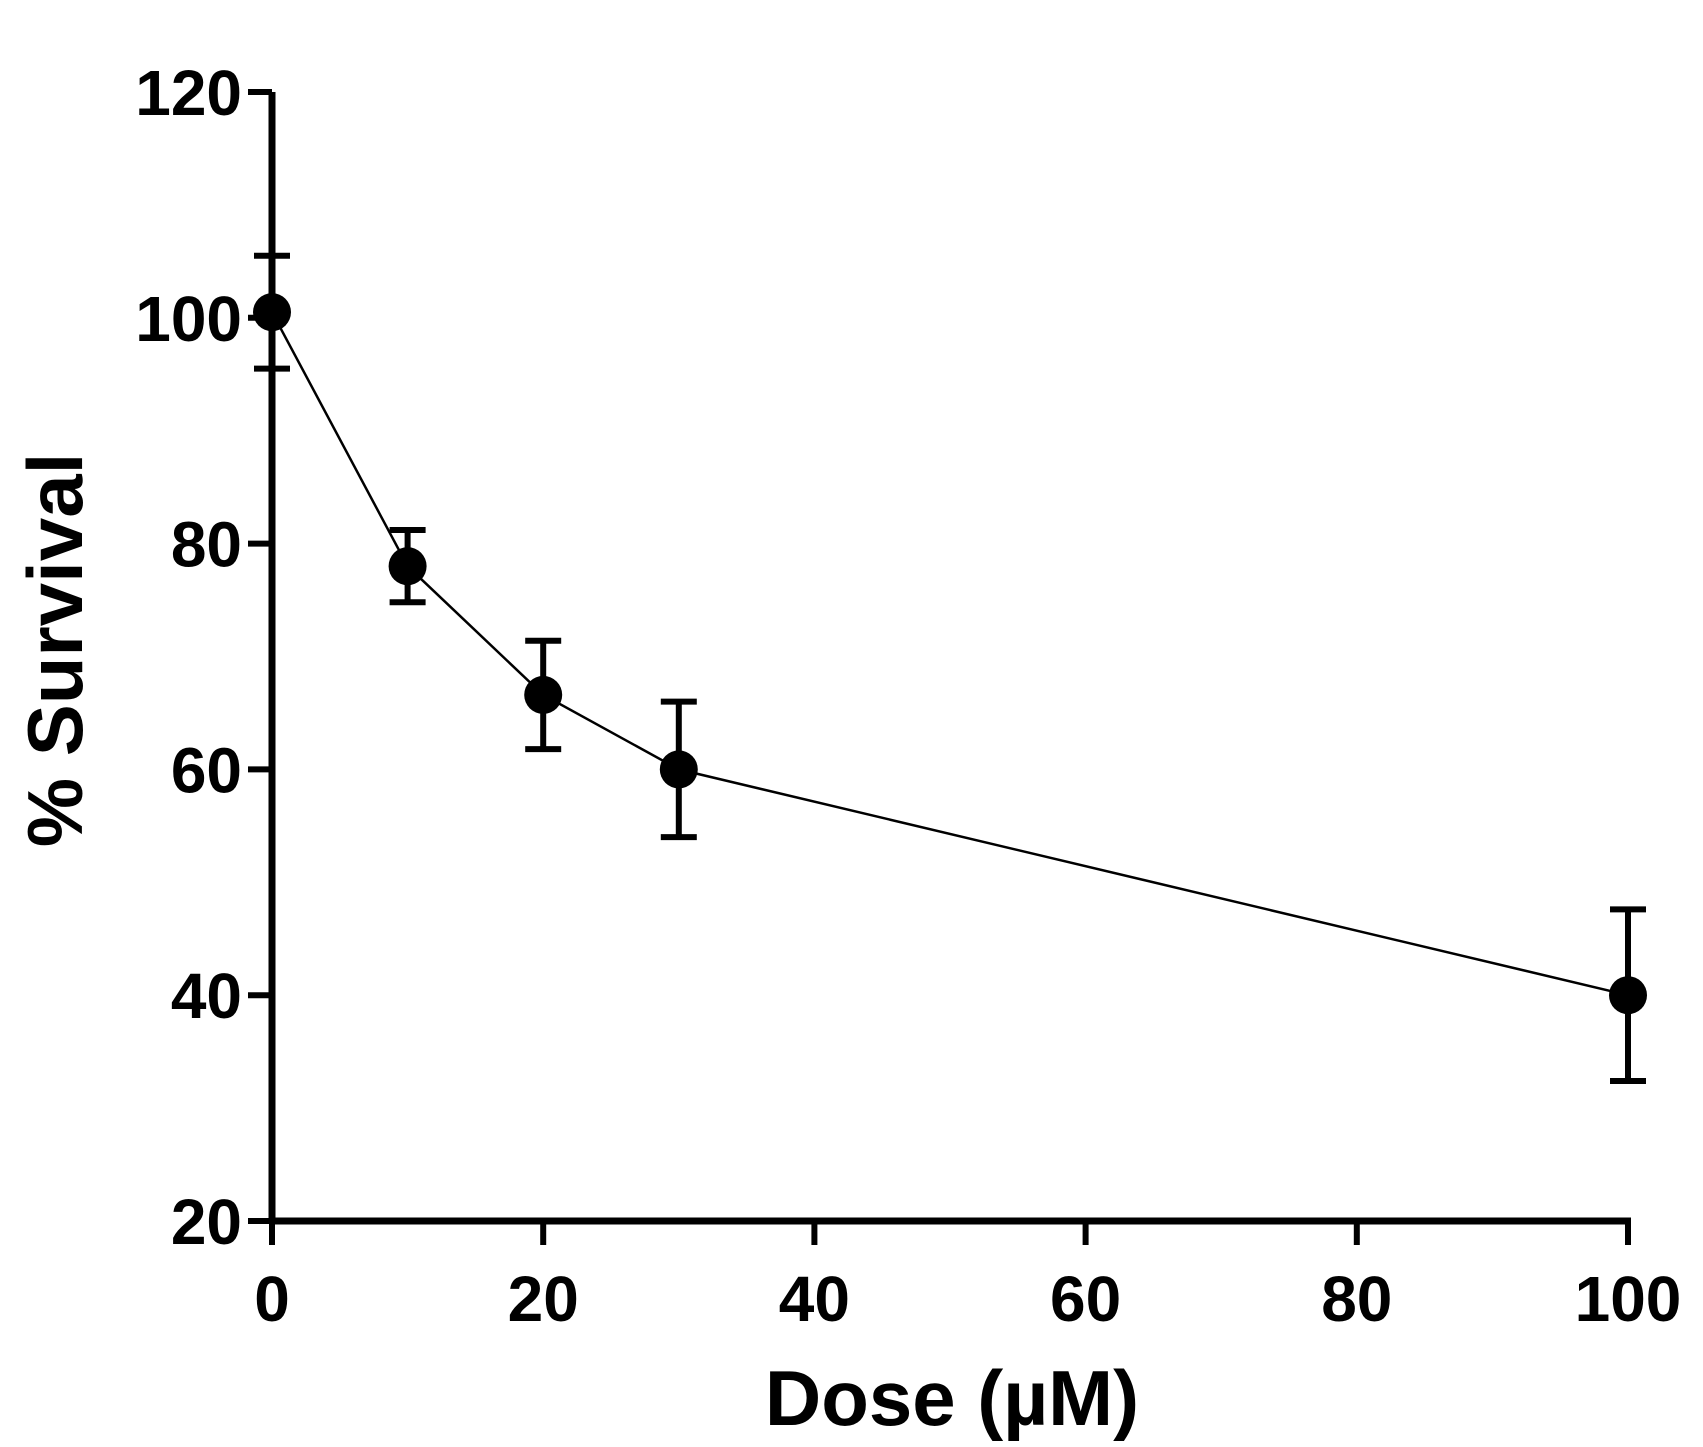 This screenshot has height=1447, width=1703. What do you see at coordinates (1356, 1299) in the screenshot?
I see `x-tick-label: 80` at bounding box center [1356, 1299].